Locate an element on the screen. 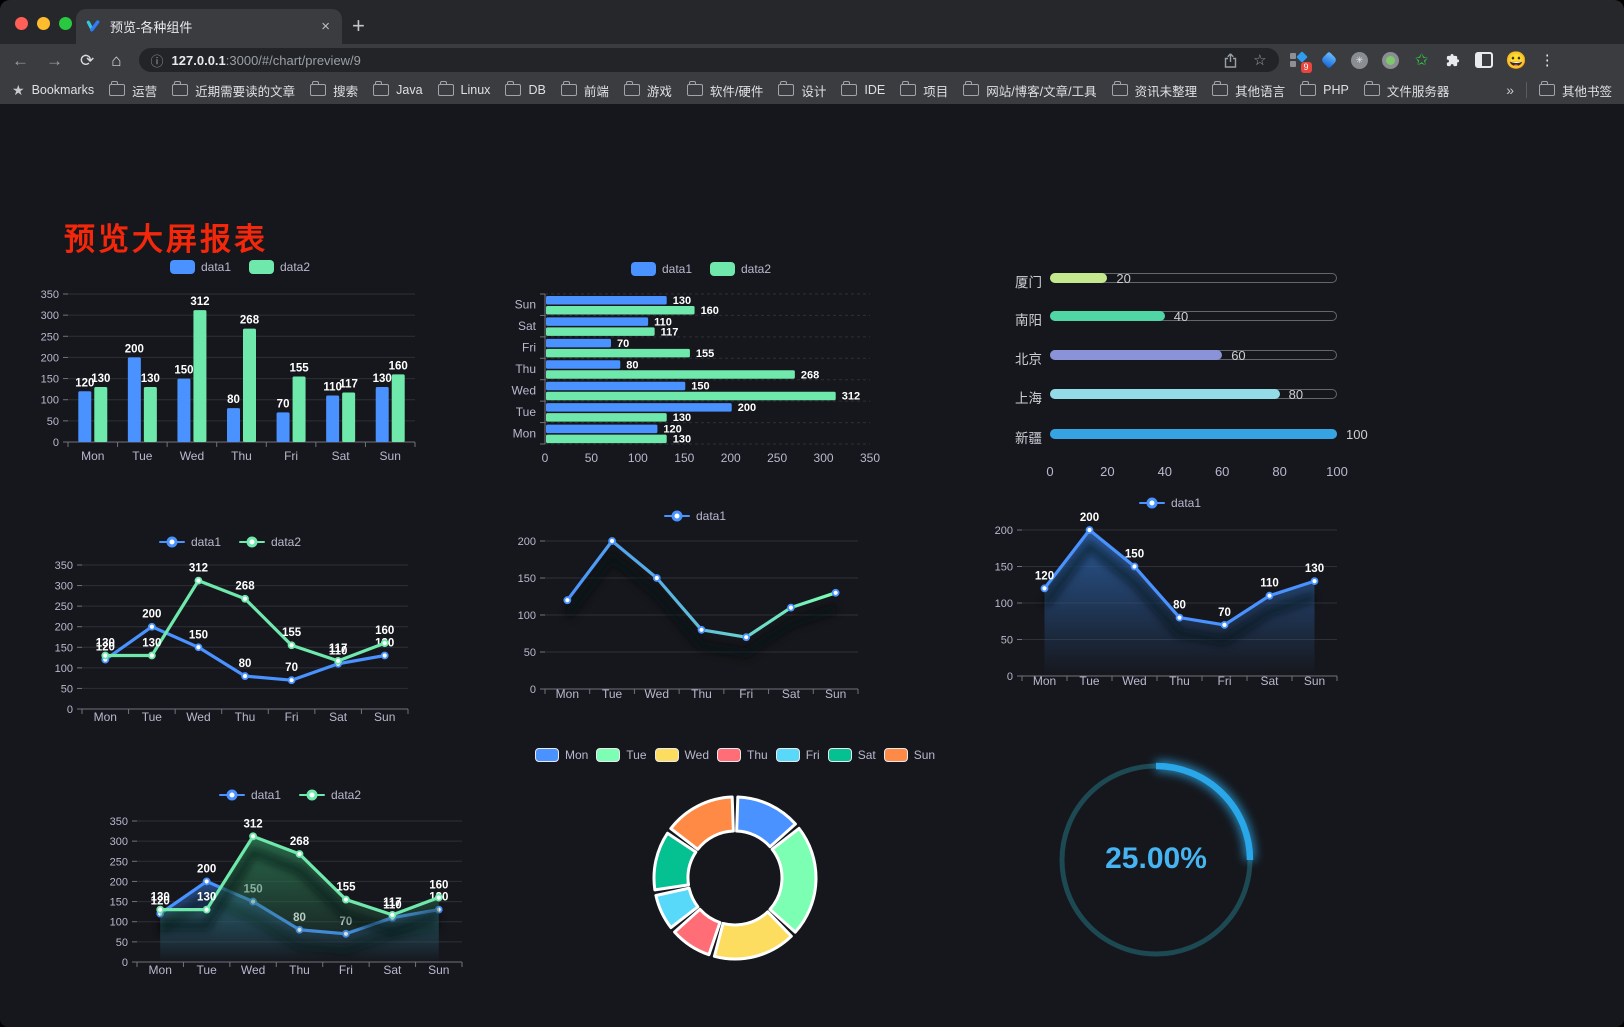  bookmarks-root-label: Bookmarks is located at coordinates (63, 90).